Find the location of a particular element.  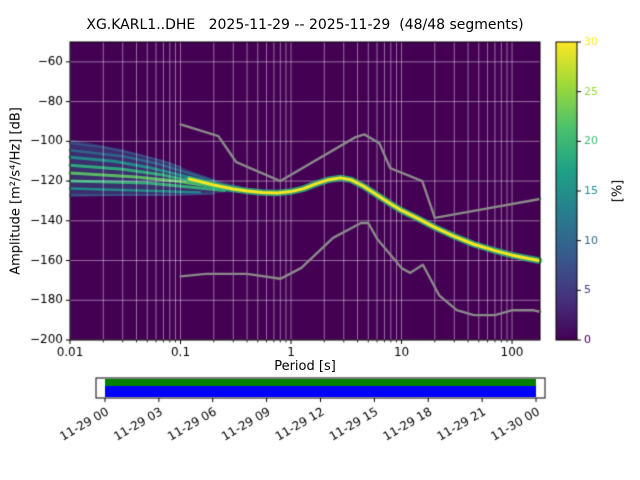

x-axis-label: Period [s] is located at coordinates (305, 366).